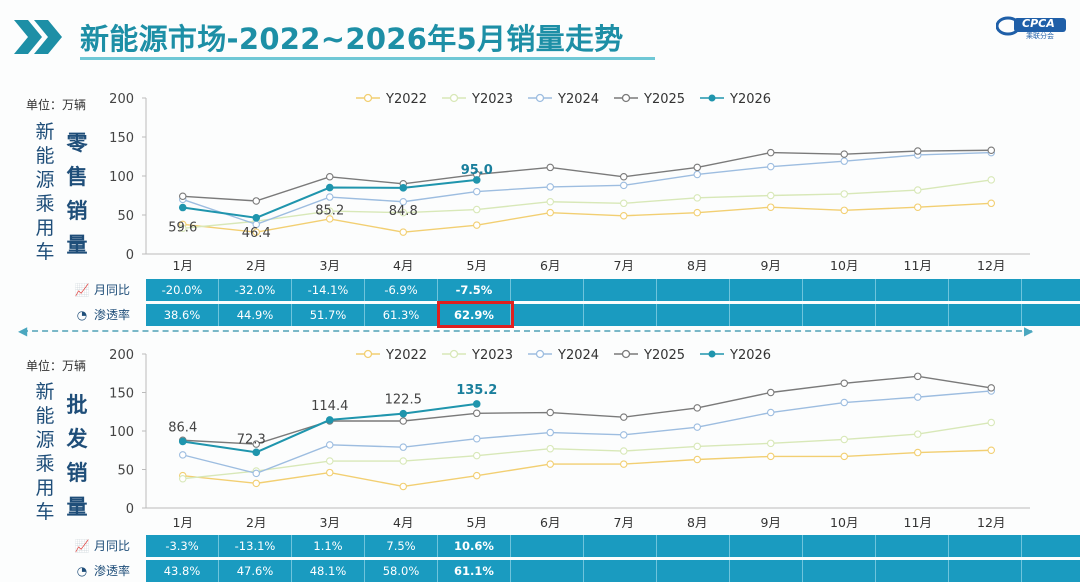 The height and width of the screenshot is (582, 1080). What do you see at coordinates (182, 228) in the screenshot?
I see `data-label: 59.6` at bounding box center [182, 228].